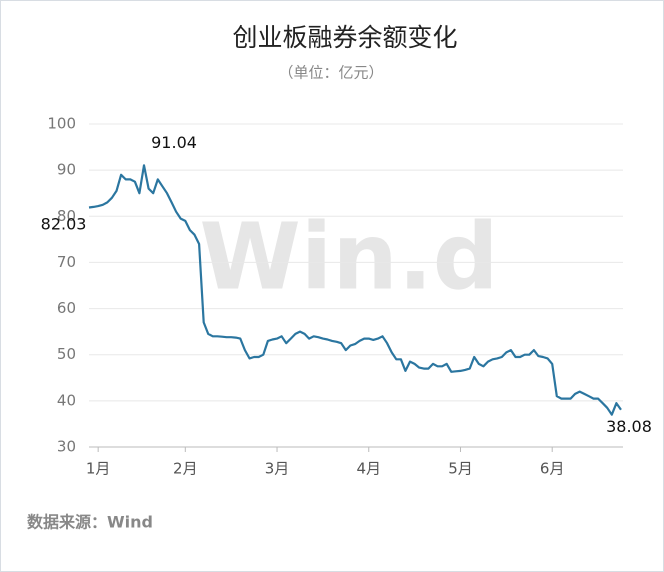 The height and width of the screenshot is (572, 664). Describe the element at coordinates (344, 37) in the screenshot. I see `chart-title: 创业板融券余额变化` at that location.